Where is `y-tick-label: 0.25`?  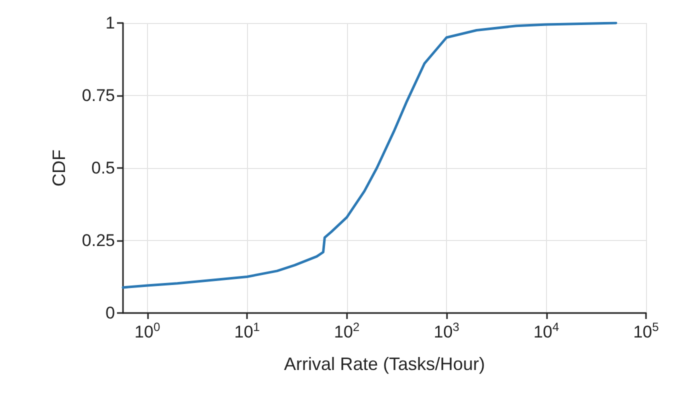 y-tick-label: 0.25 is located at coordinates (98, 240).